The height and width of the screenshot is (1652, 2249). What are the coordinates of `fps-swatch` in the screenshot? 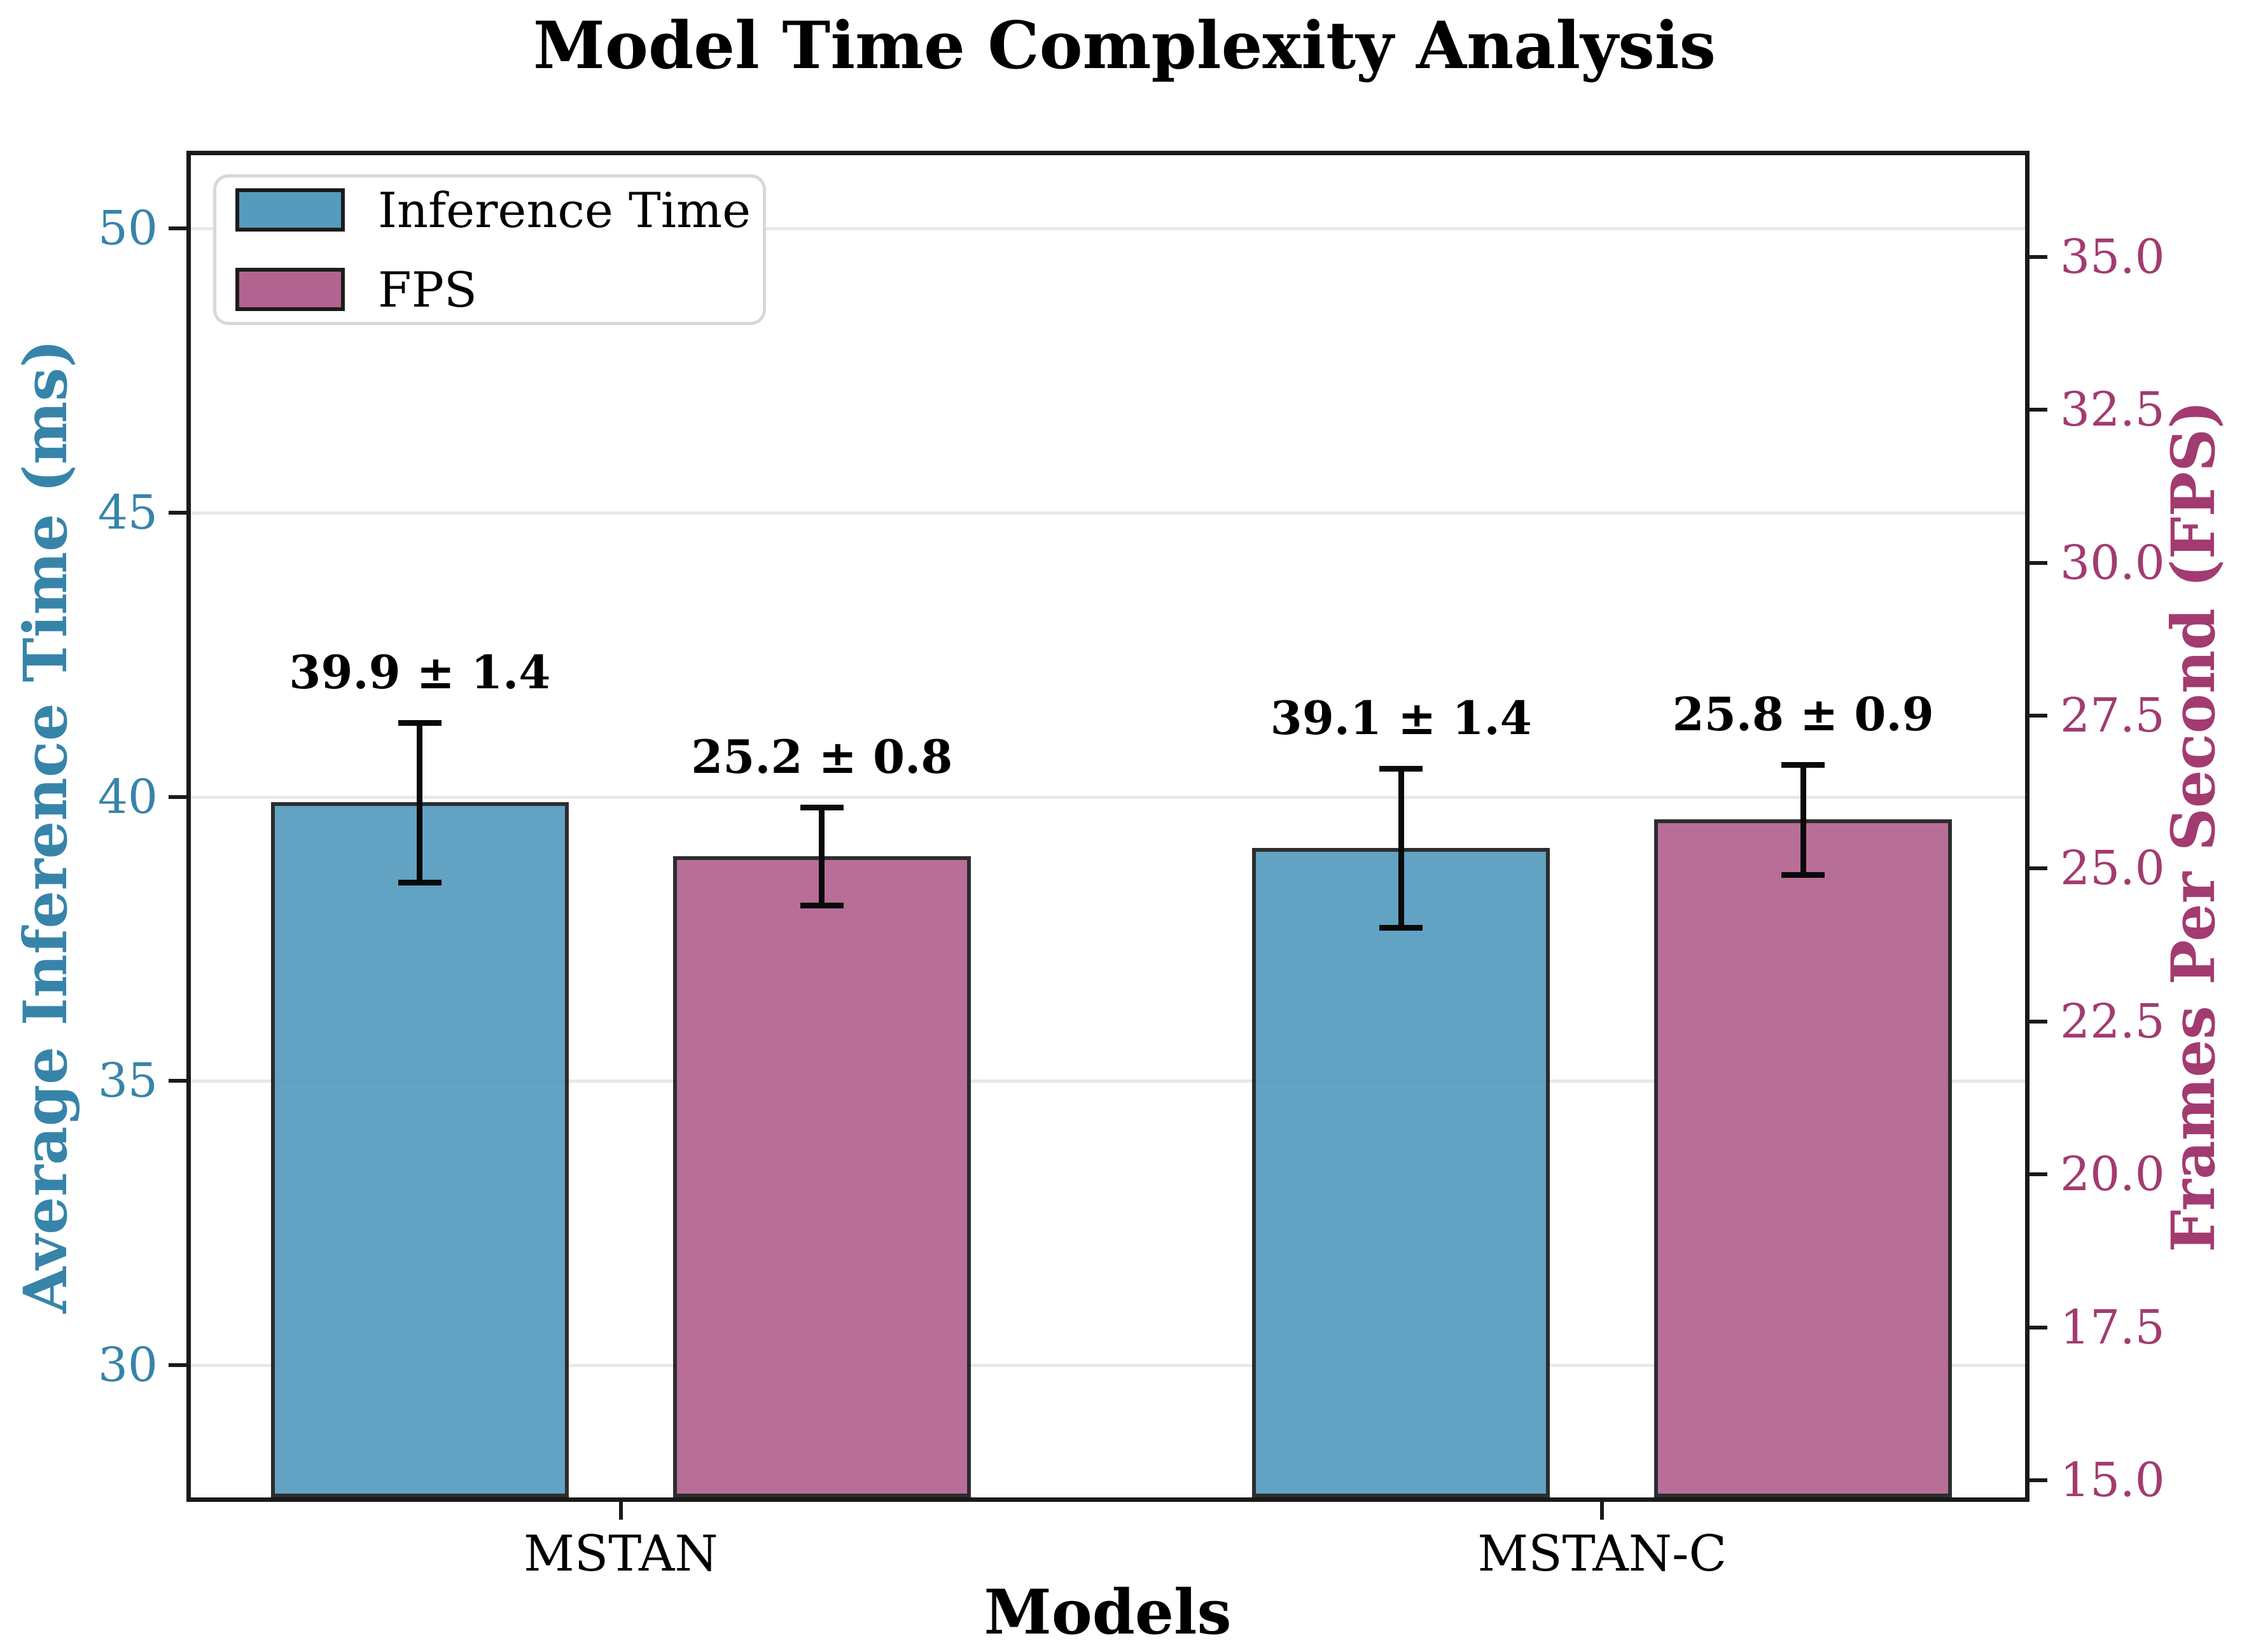 It's located at (290, 289).